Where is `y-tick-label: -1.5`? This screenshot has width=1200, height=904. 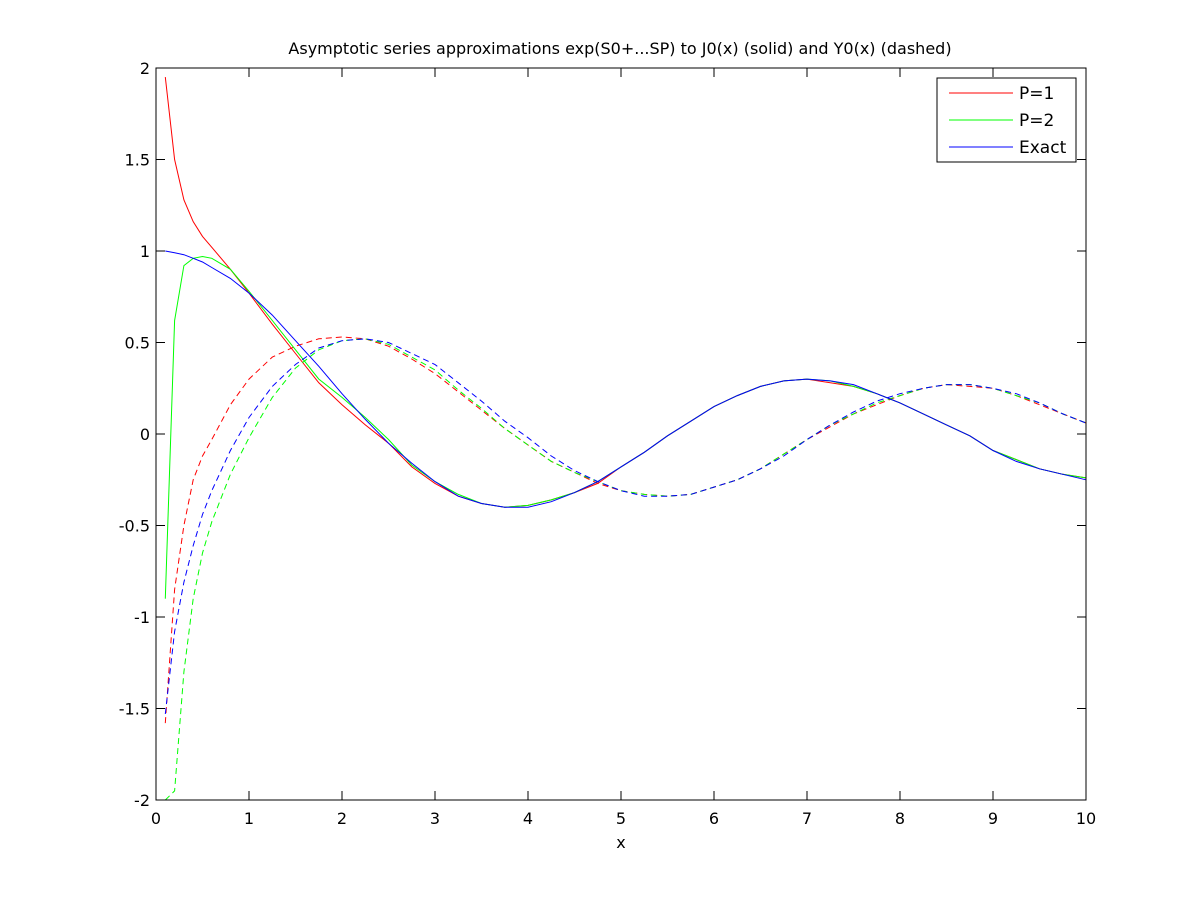
y-tick-label: -1.5 is located at coordinates (134, 709).